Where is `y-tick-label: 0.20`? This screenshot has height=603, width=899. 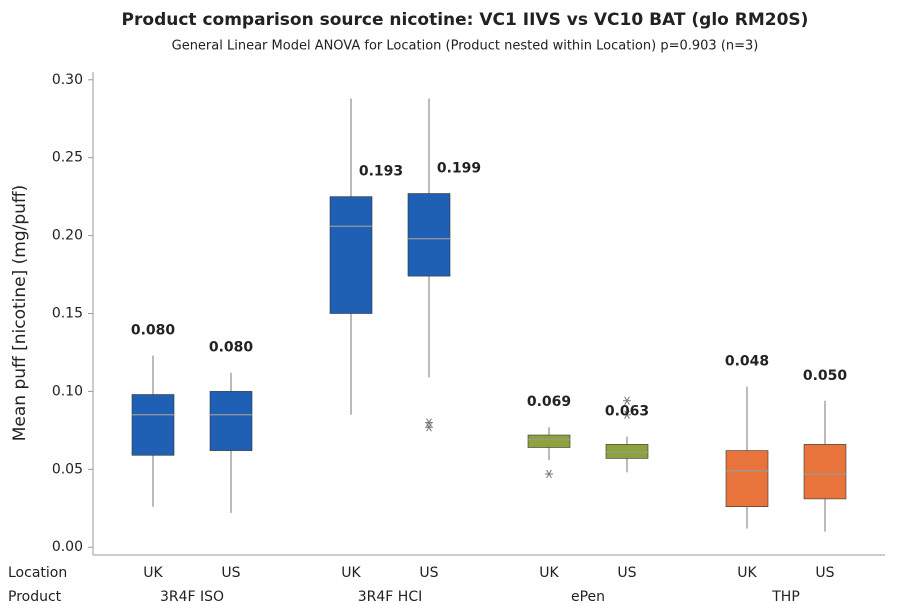
y-tick-label: 0.20 is located at coordinates (67, 236).